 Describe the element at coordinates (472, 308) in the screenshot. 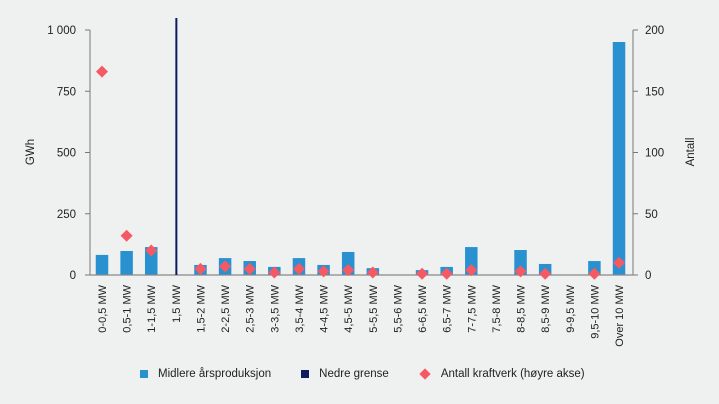

I see `x-tick-label: 7-7,5 MW` at that location.